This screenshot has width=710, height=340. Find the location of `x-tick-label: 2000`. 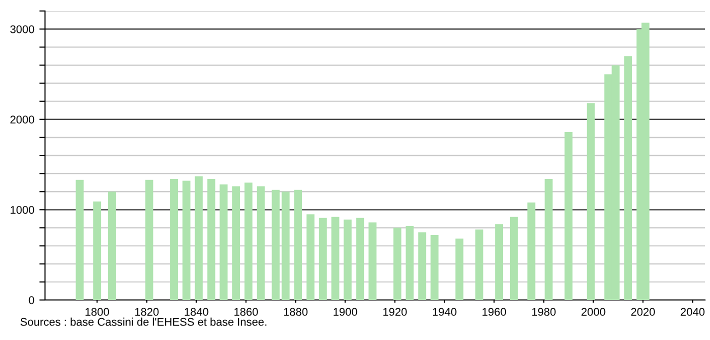

x-tick-label: 2000 is located at coordinates (594, 312).